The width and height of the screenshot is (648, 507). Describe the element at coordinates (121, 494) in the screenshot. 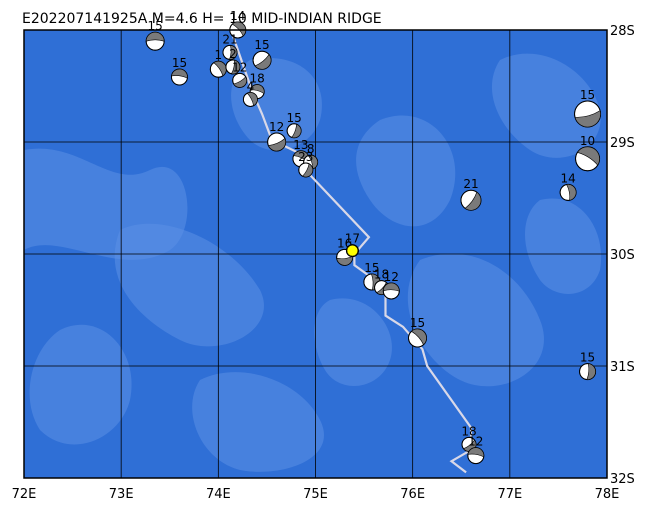

I see `lon-tick-label: 73E` at that location.